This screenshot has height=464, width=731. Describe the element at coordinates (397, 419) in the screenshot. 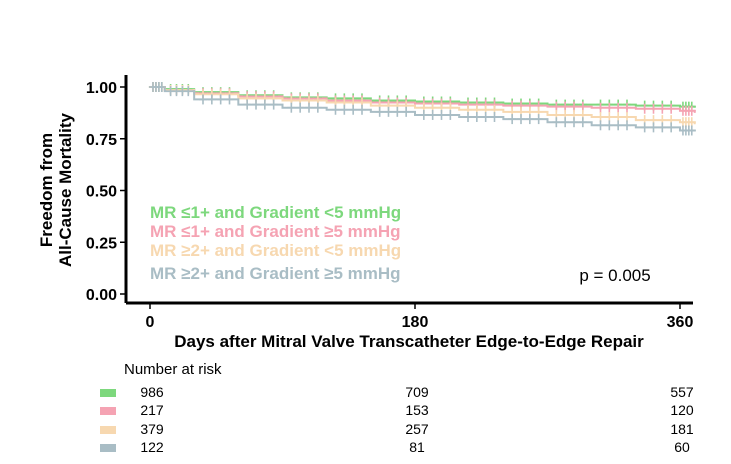

I see `risk-table: 986 709 557 217 153 120 379 257 181 122 81 60` at that location.